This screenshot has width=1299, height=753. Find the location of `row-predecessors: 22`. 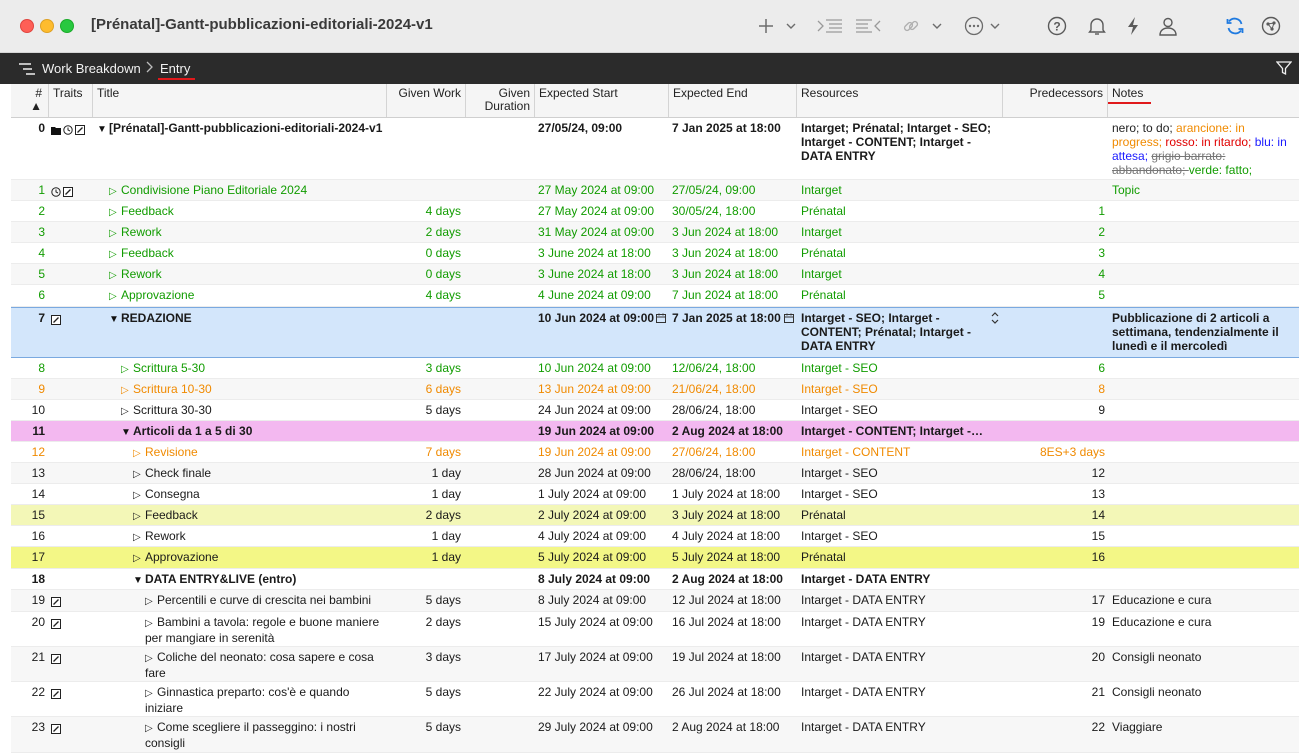

row-predecessors: 22 is located at coordinates (1098, 727).